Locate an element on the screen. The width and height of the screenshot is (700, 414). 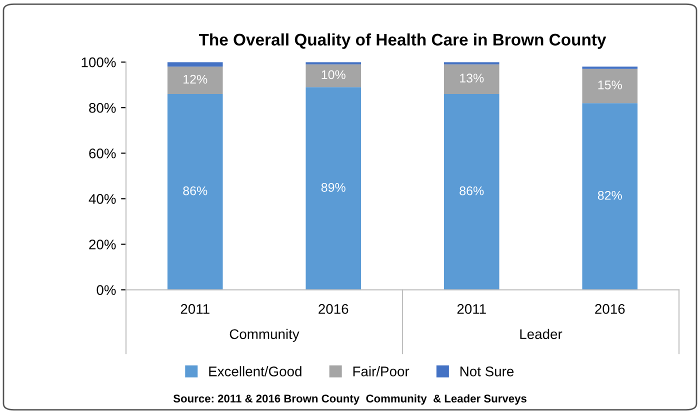
y-tick-label: 40% is located at coordinates (102, 199).